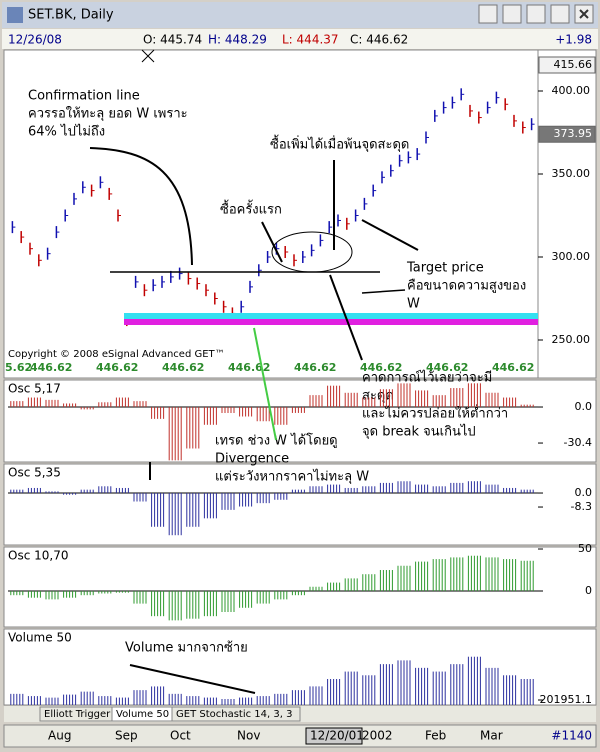 Image resolution: width=600 pixels, height=752 pixels. I want to click on date-axis, so click(300, 736).